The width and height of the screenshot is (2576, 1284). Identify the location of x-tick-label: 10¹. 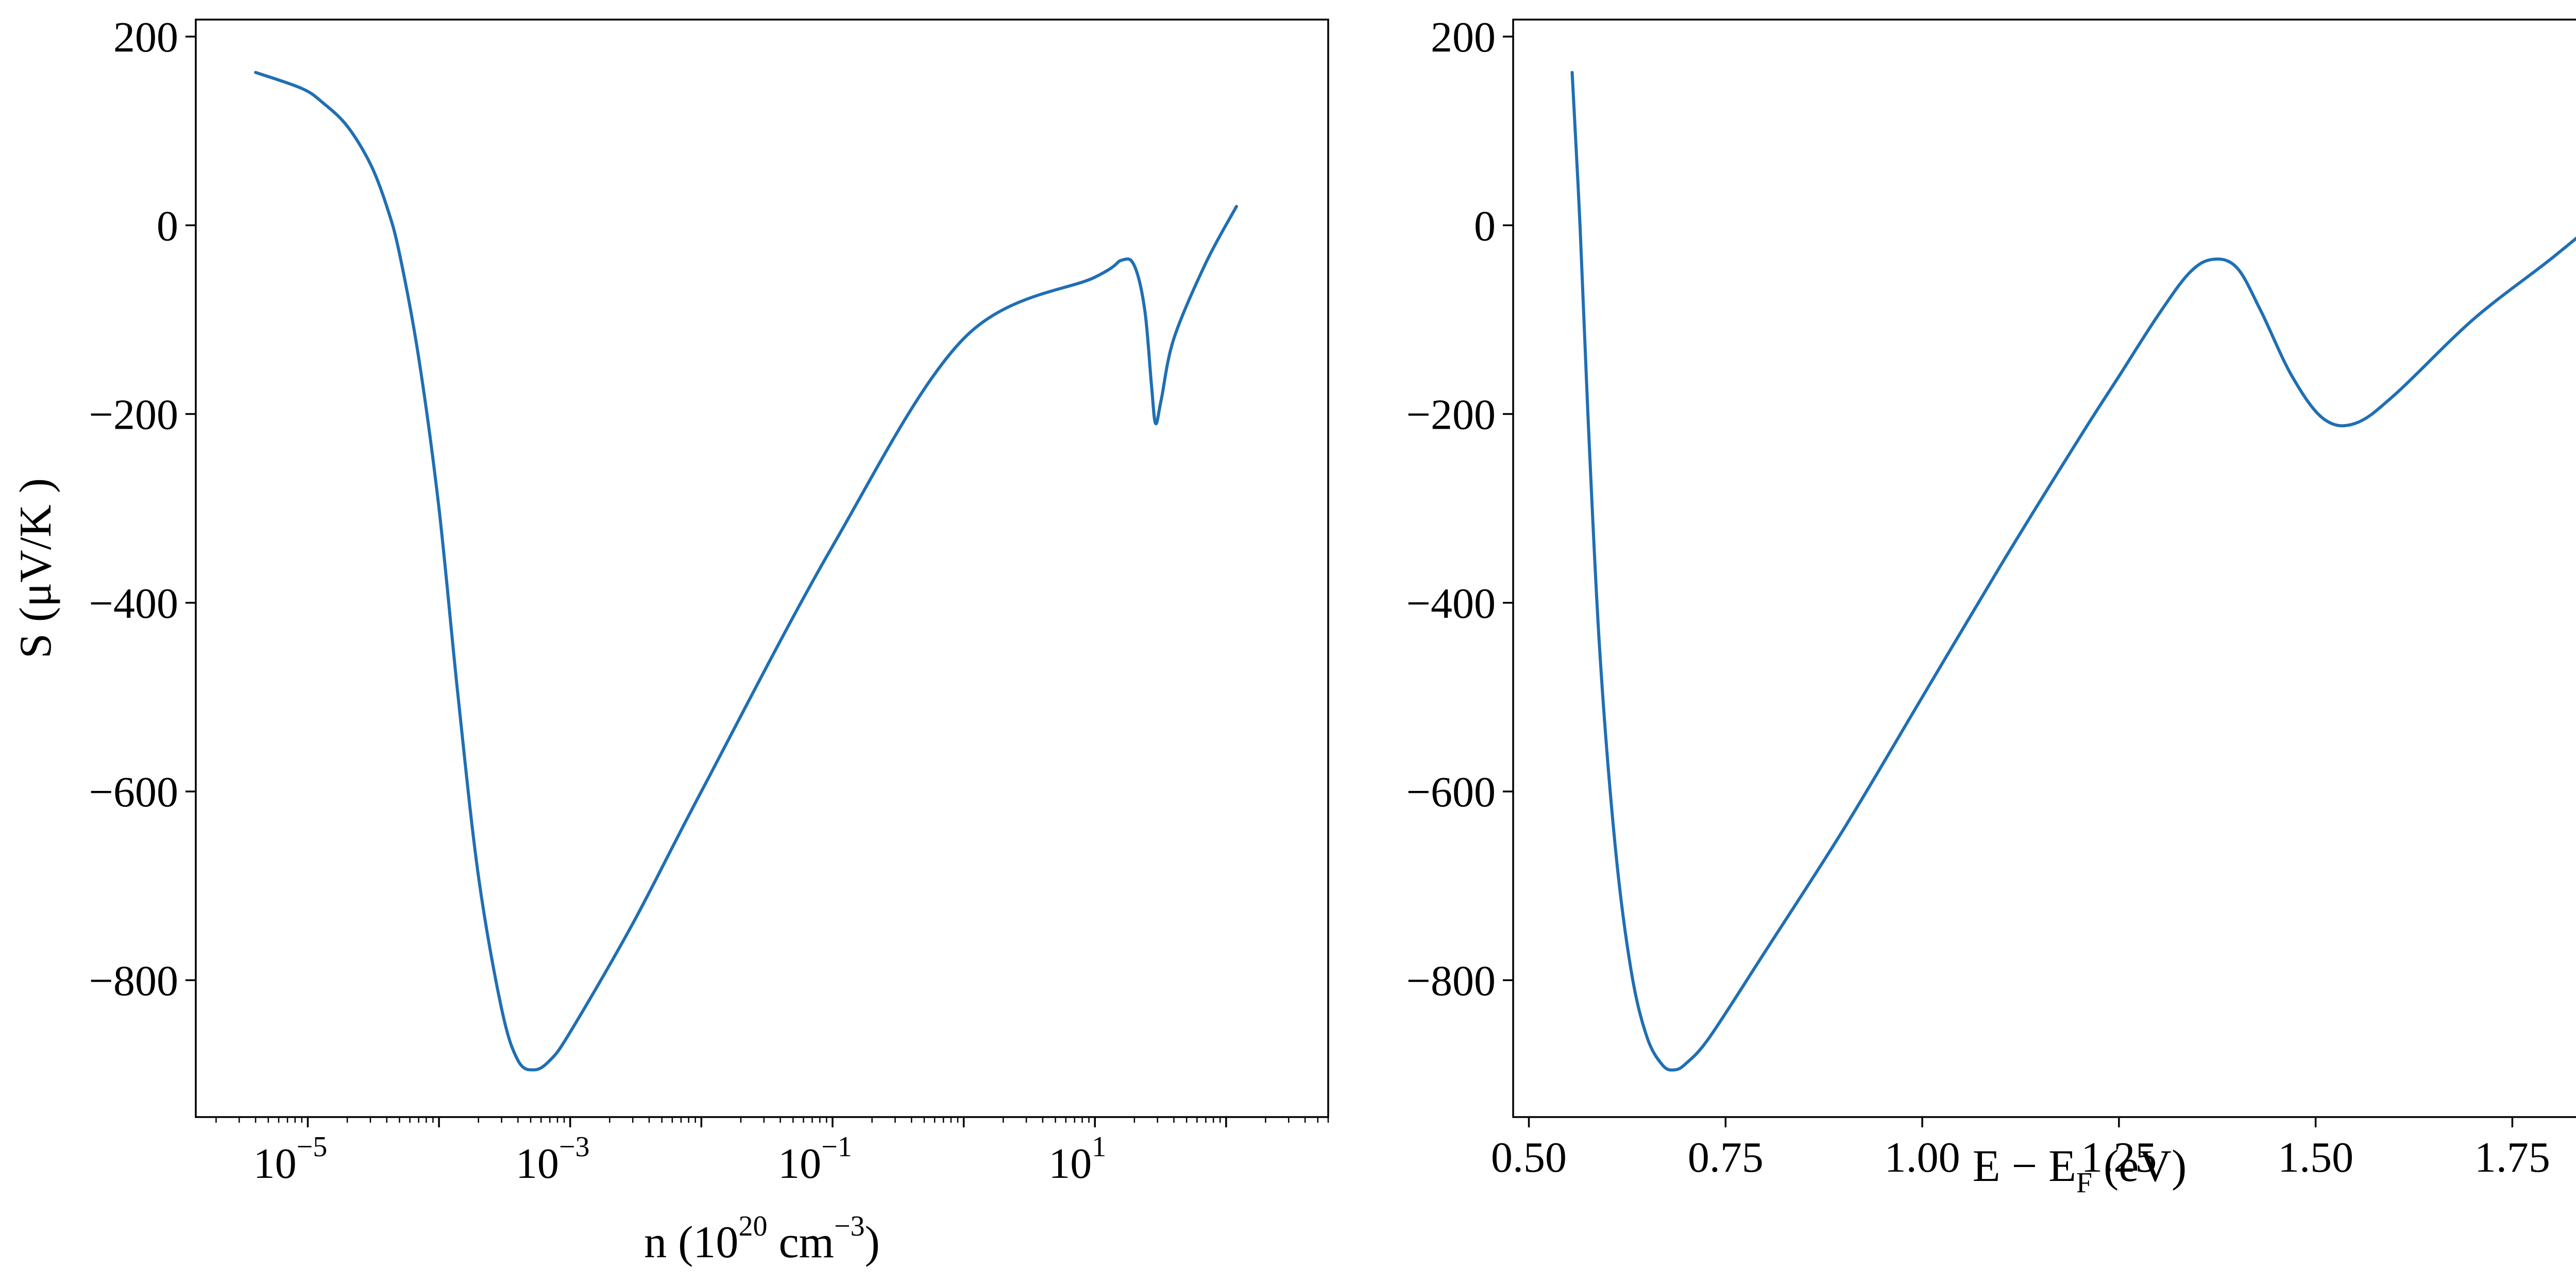
(1077, 1160).